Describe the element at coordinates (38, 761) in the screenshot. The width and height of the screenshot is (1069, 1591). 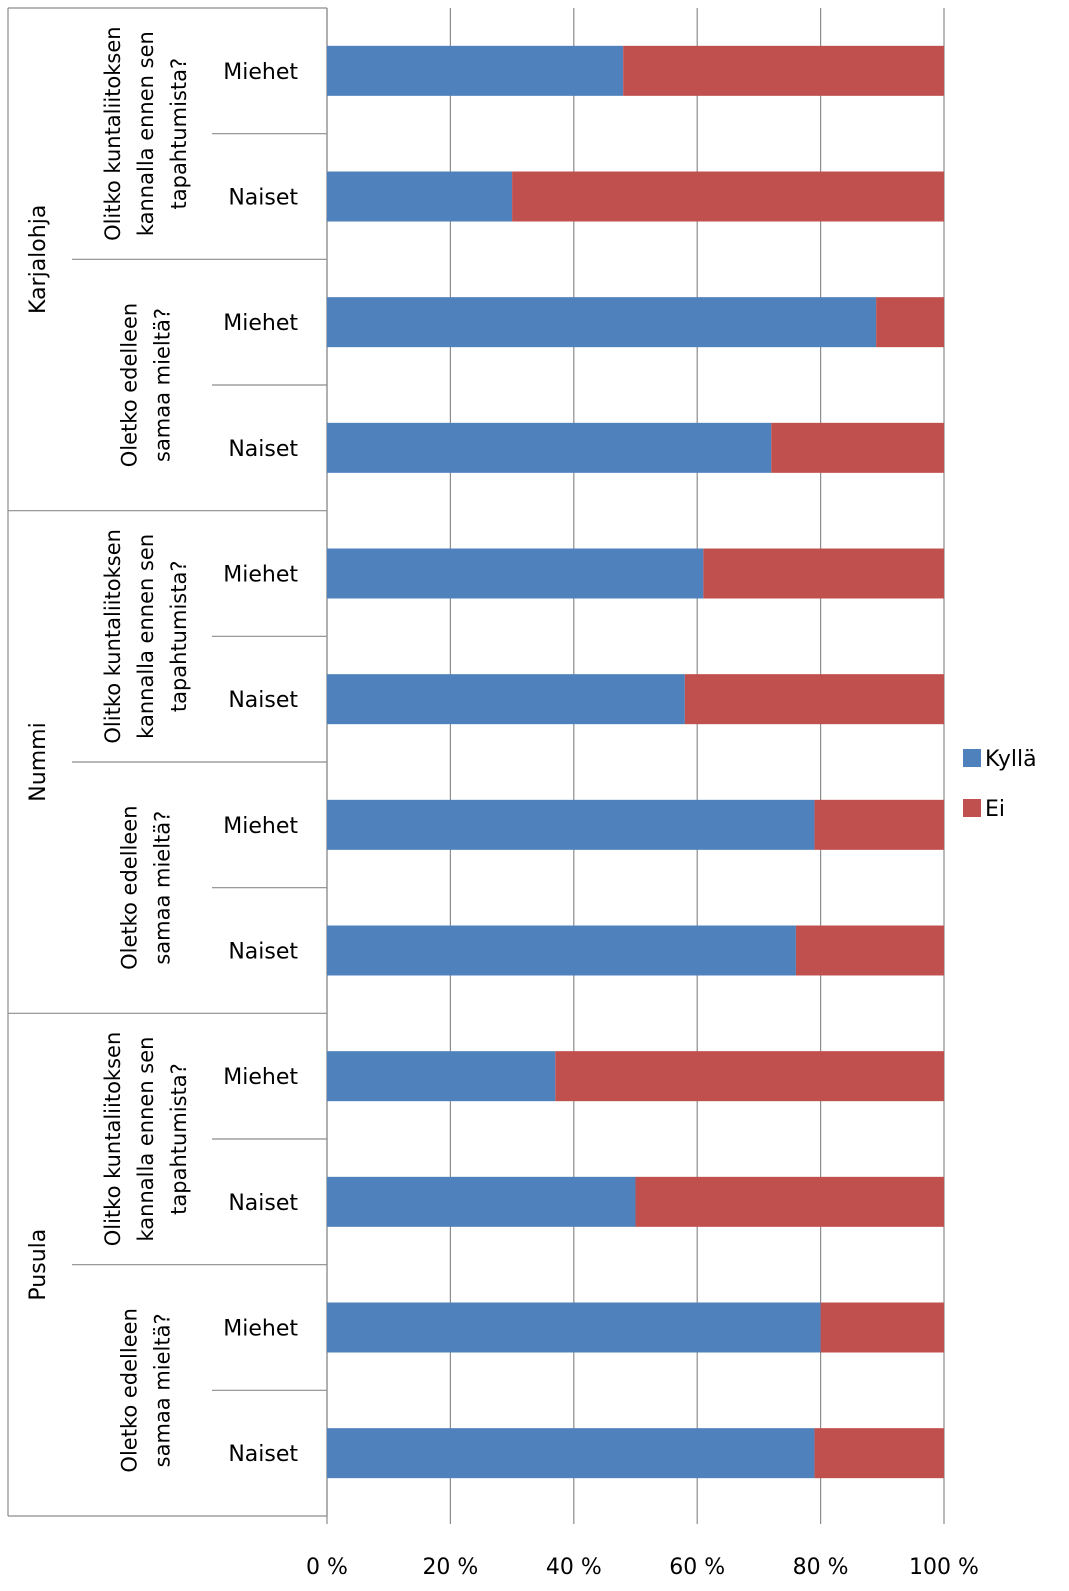
I see `municipality-label: Nummi` at that location.